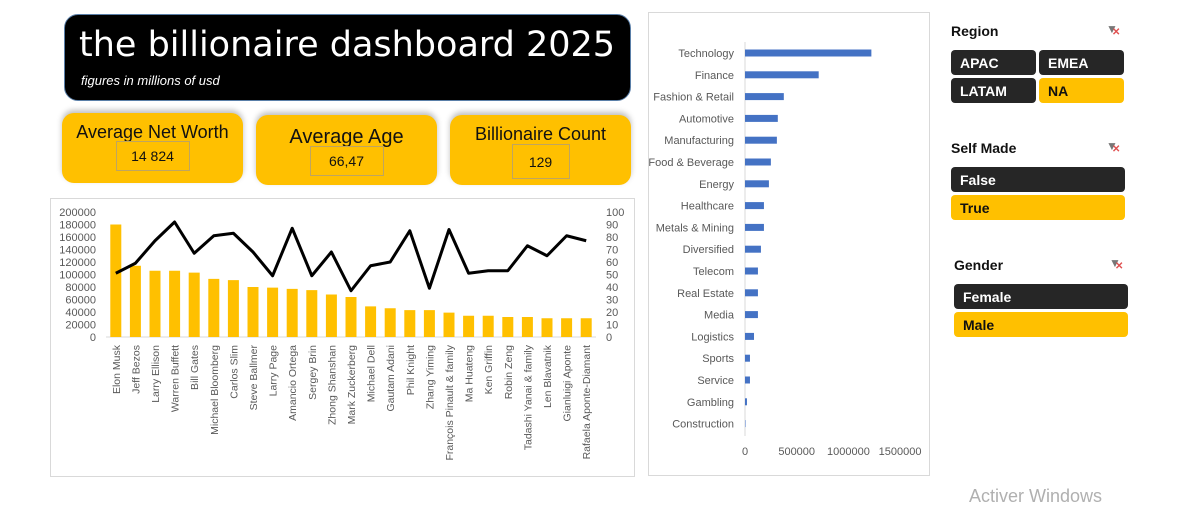  What do you see at coordinates (254, 377) in the screenshot?
I see `category-label: Steve Ballmer` at bounding box center [254, 377].